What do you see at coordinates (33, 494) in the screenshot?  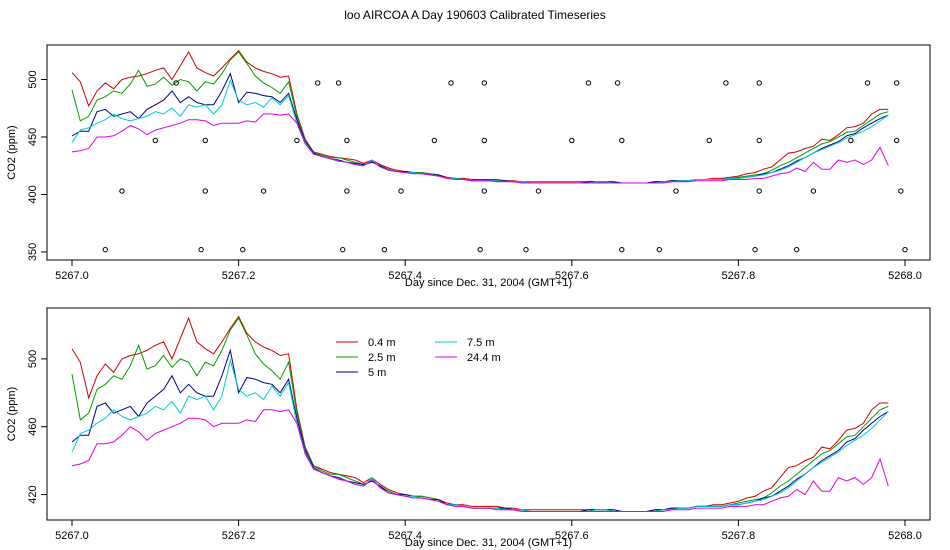 I see `panel2-y-tick-label: 420` at bounding box center [33, 494].